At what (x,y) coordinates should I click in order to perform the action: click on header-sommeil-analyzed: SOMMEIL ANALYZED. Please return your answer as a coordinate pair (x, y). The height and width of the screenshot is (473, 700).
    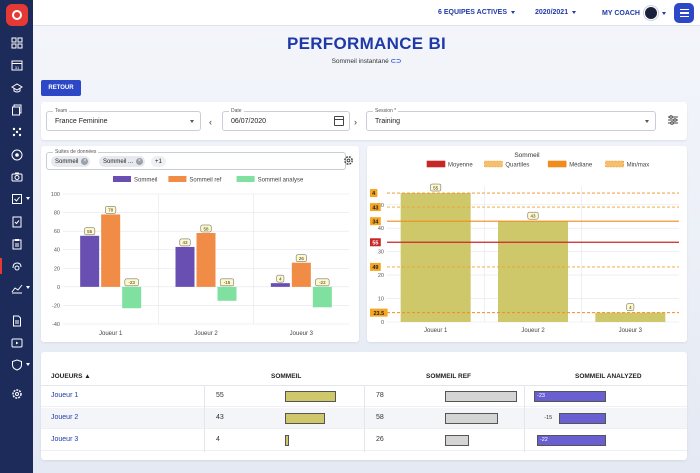
    Looking at the image, I should click on (608, 376).